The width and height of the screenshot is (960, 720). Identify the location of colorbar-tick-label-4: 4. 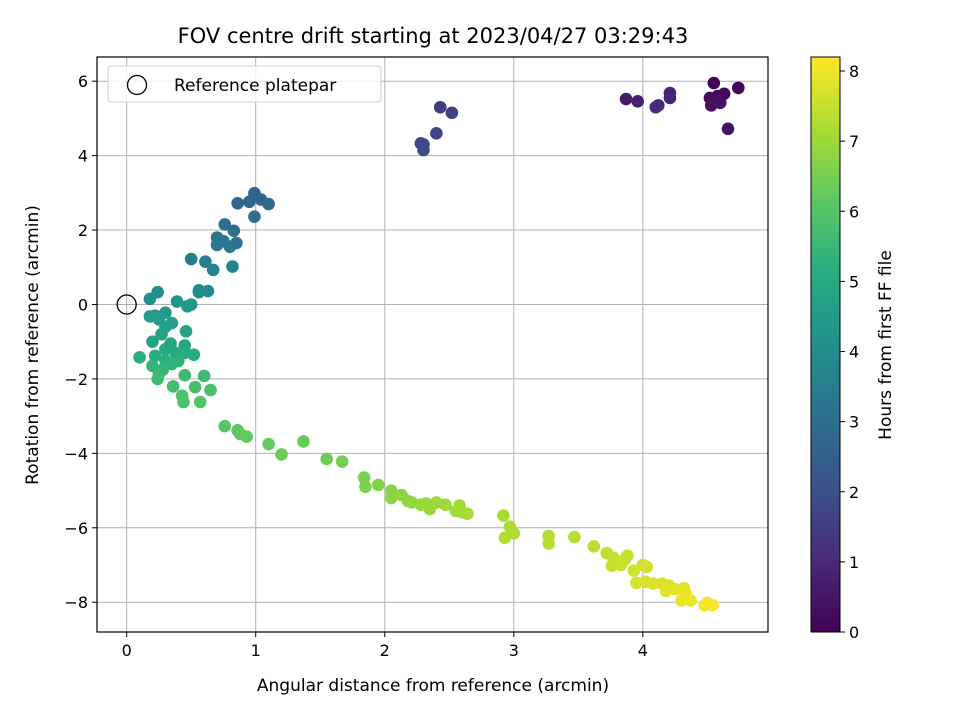
(854, 352).